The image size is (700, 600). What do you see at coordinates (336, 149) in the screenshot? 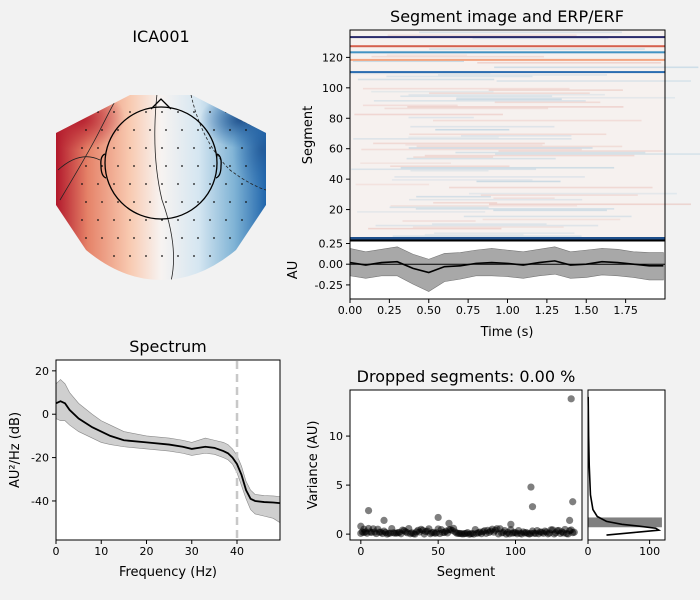
I see `y-tick-label: 60` at bounding box center [336, 149].